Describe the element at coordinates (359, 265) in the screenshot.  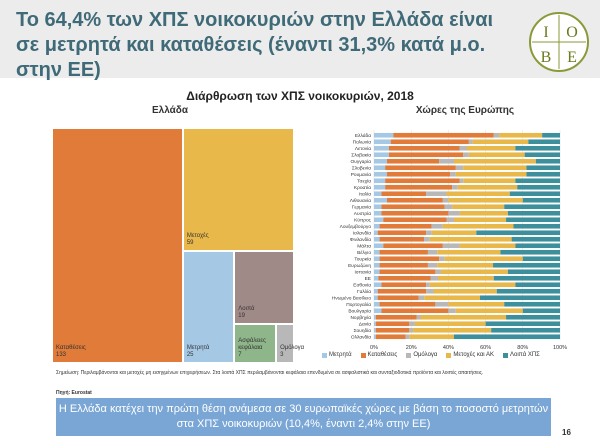
I see `y-category-label: Ευρωζώνη` at that location.